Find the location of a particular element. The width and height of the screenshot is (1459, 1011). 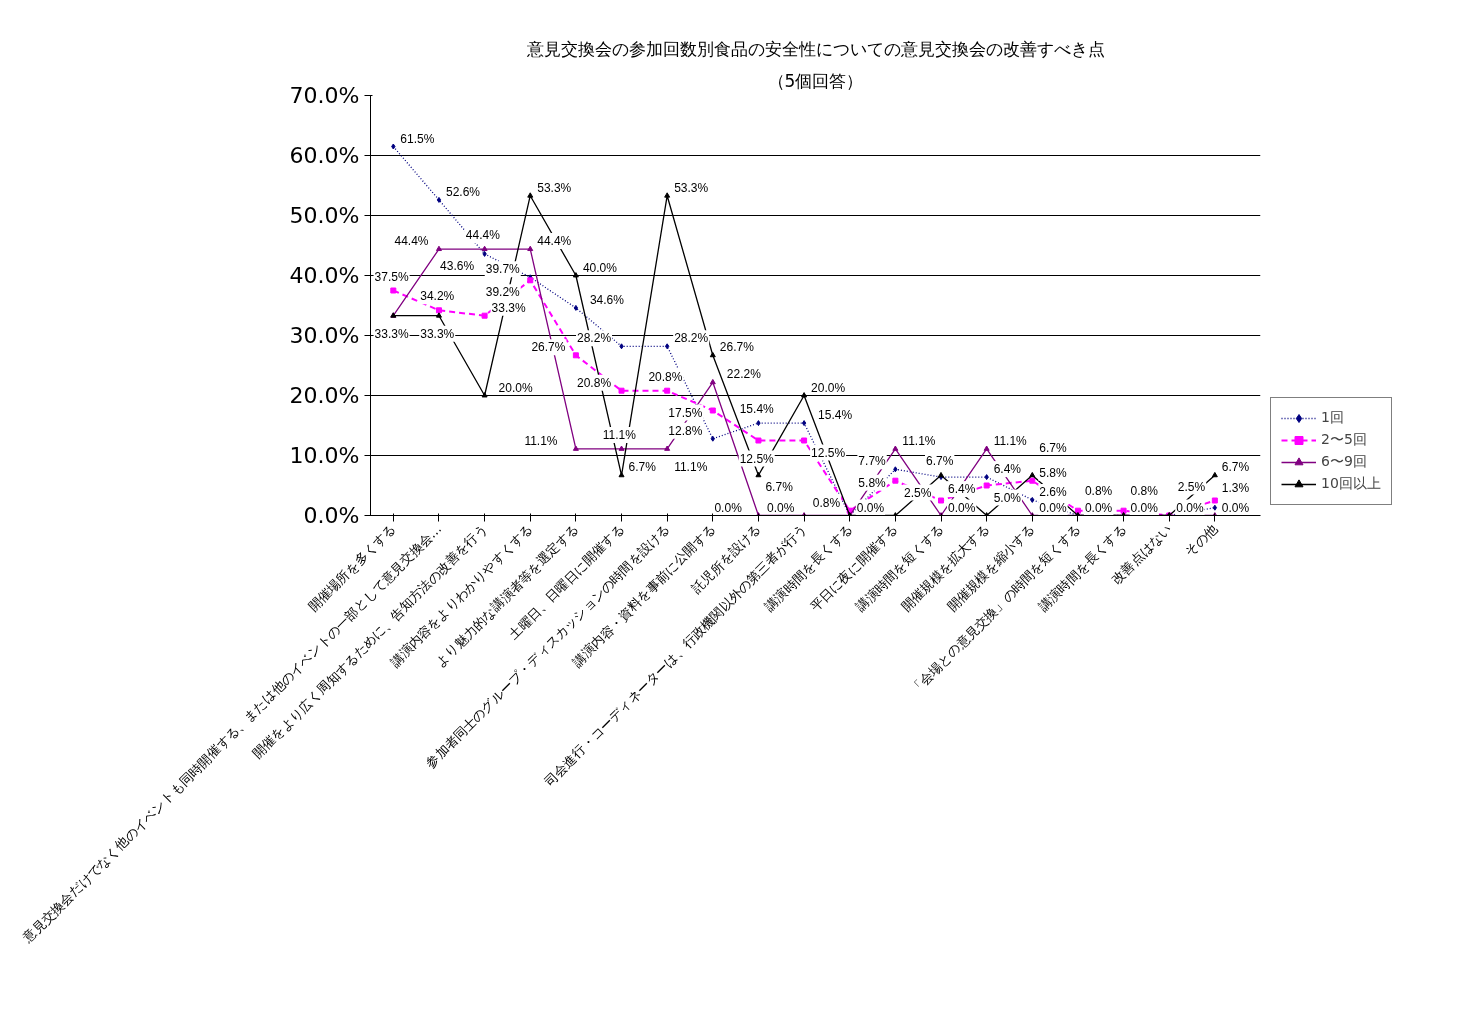

data-label: 12.8% is located at coordinates (685, 430).